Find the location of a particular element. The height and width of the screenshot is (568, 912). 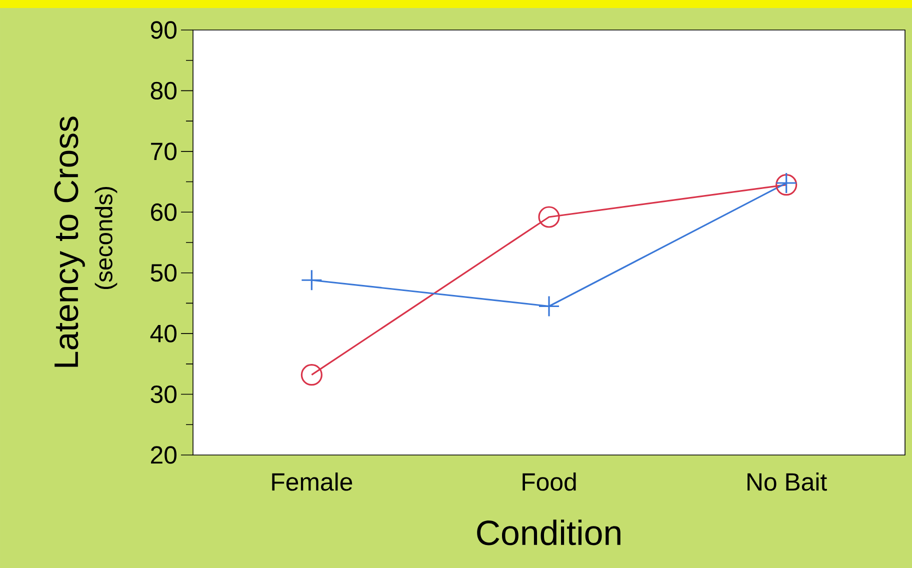

x-axis-title: Condition is located at coordinates (548, 533).